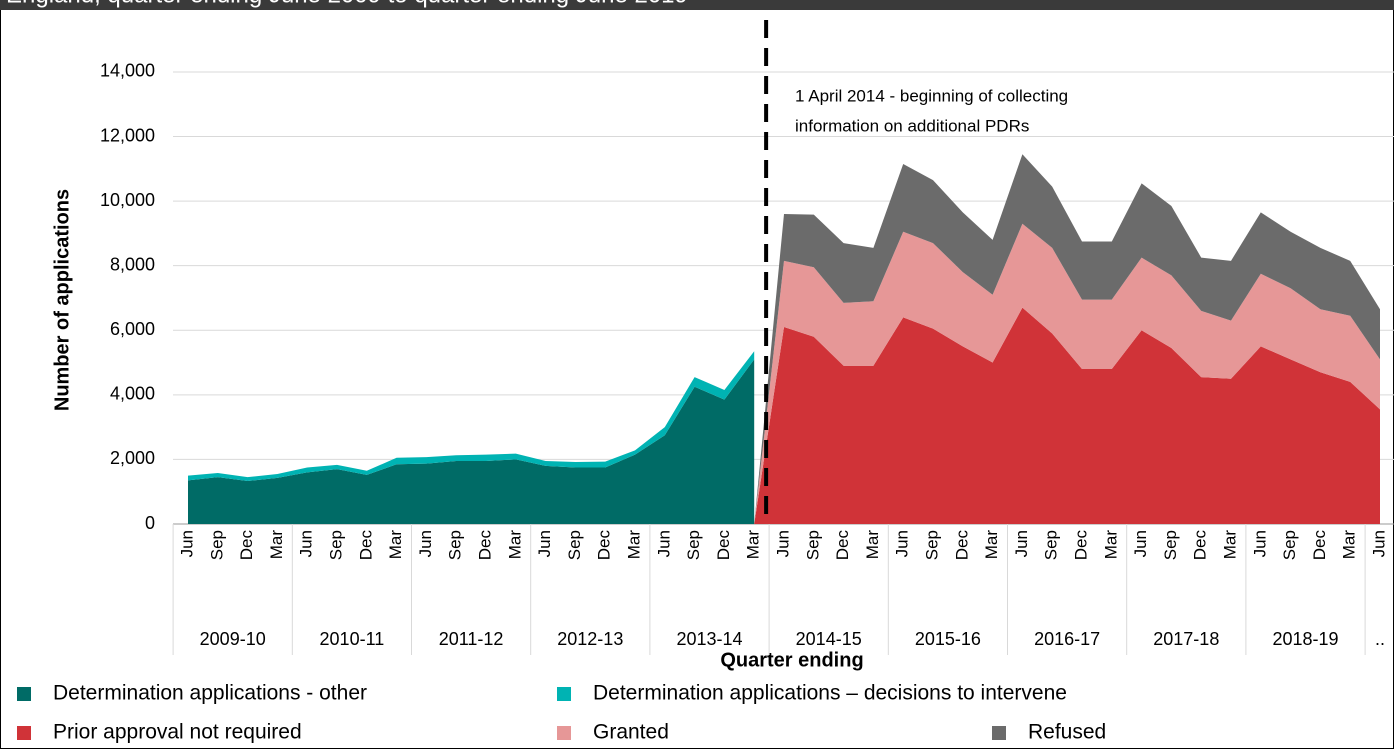 The image size is (1394, 749). Describe the element at coordinates (1380, 639) in the screenshot. I see `group-label: ..` at that location.